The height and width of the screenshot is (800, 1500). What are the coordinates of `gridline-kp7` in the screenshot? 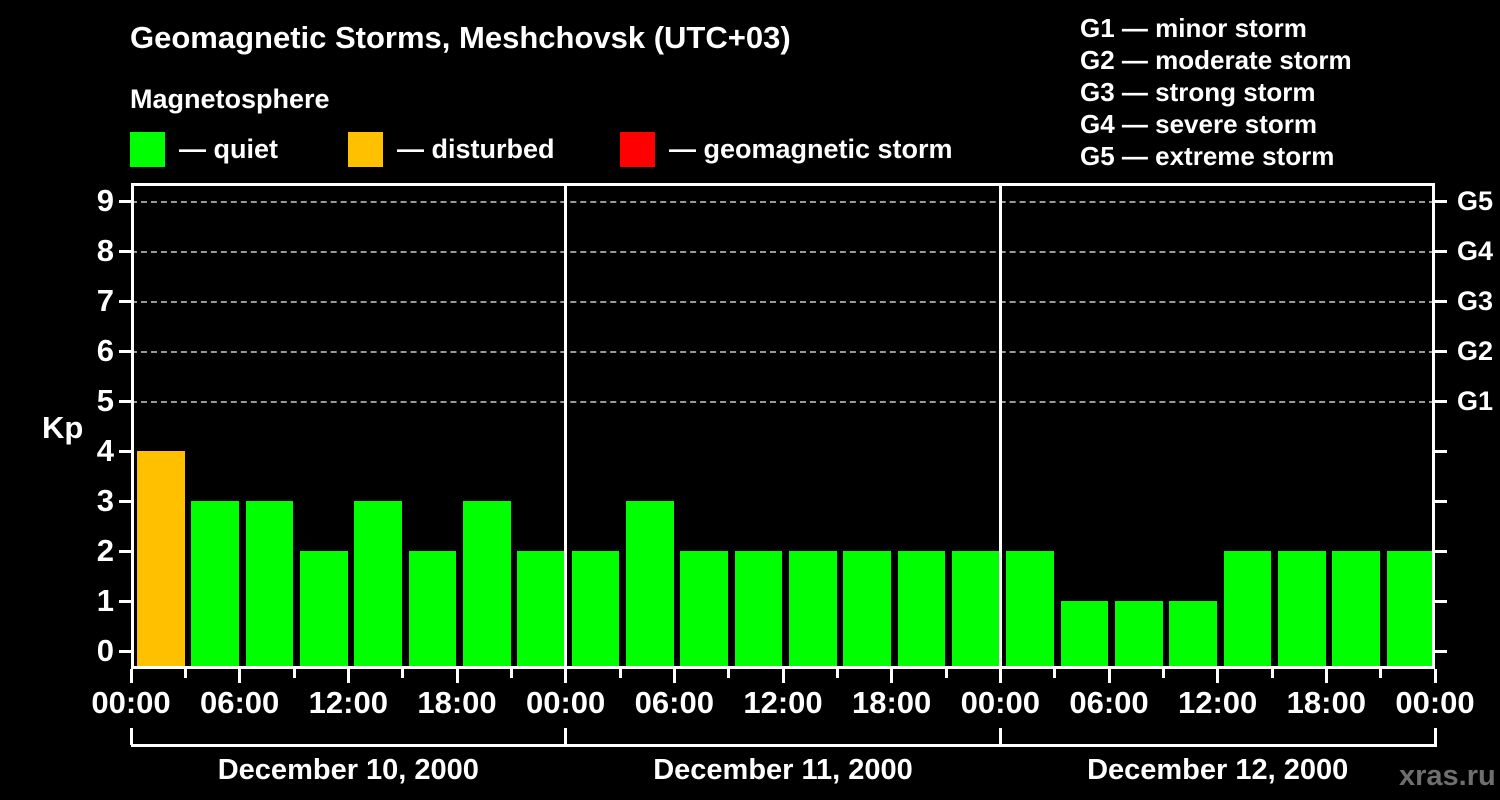 It's located at (783, 302).